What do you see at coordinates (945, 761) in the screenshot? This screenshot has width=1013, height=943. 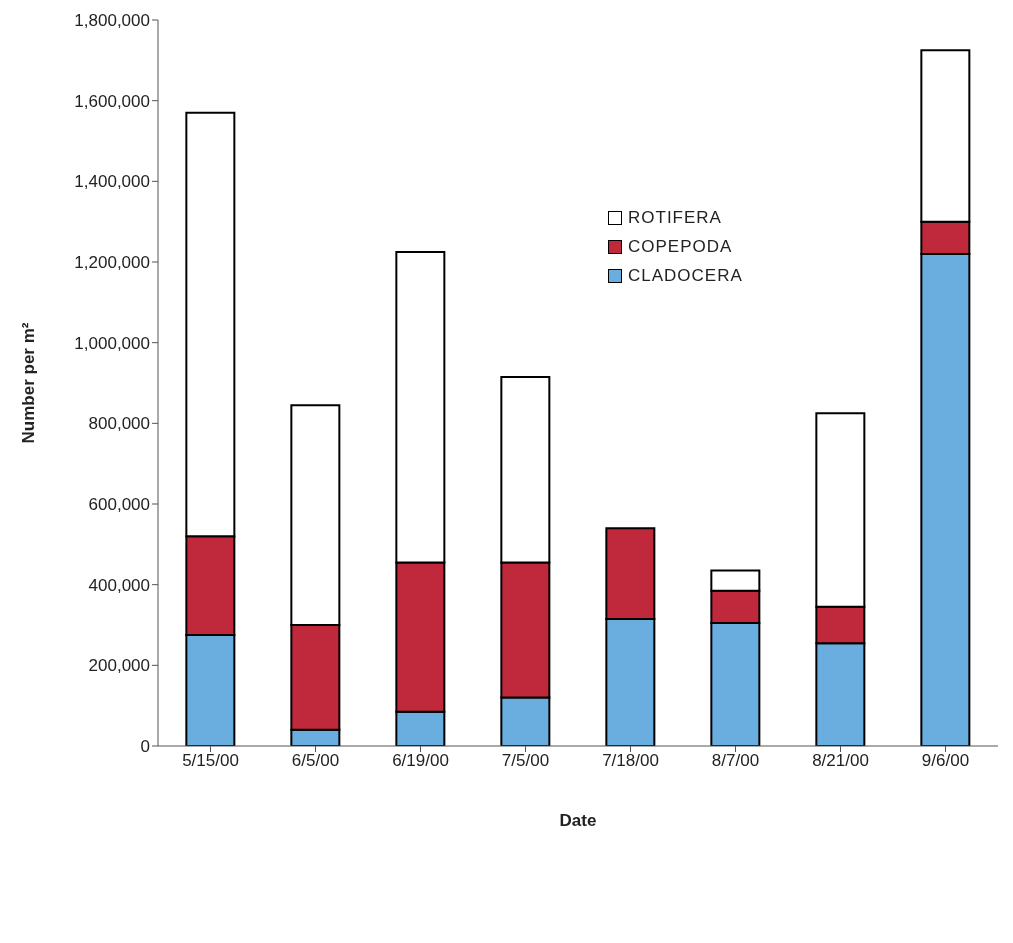 I see `x-tick-label: 9/6/00` at bounding box center [945, 761].